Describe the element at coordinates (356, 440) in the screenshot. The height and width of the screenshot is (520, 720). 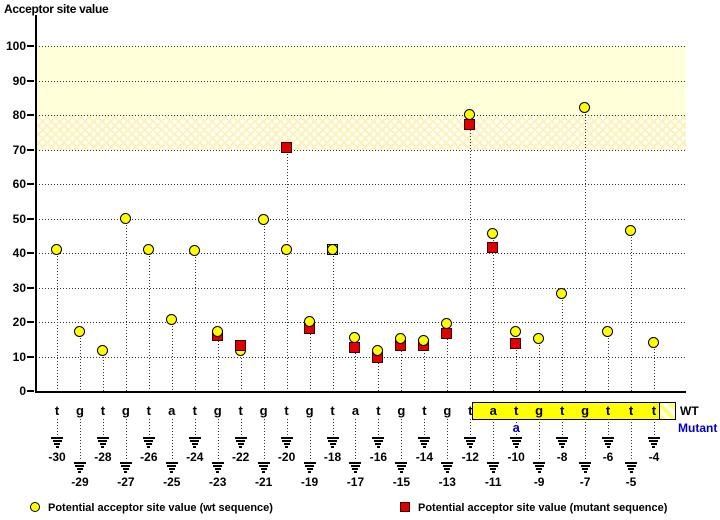
I see `position-stem--17` at that location.